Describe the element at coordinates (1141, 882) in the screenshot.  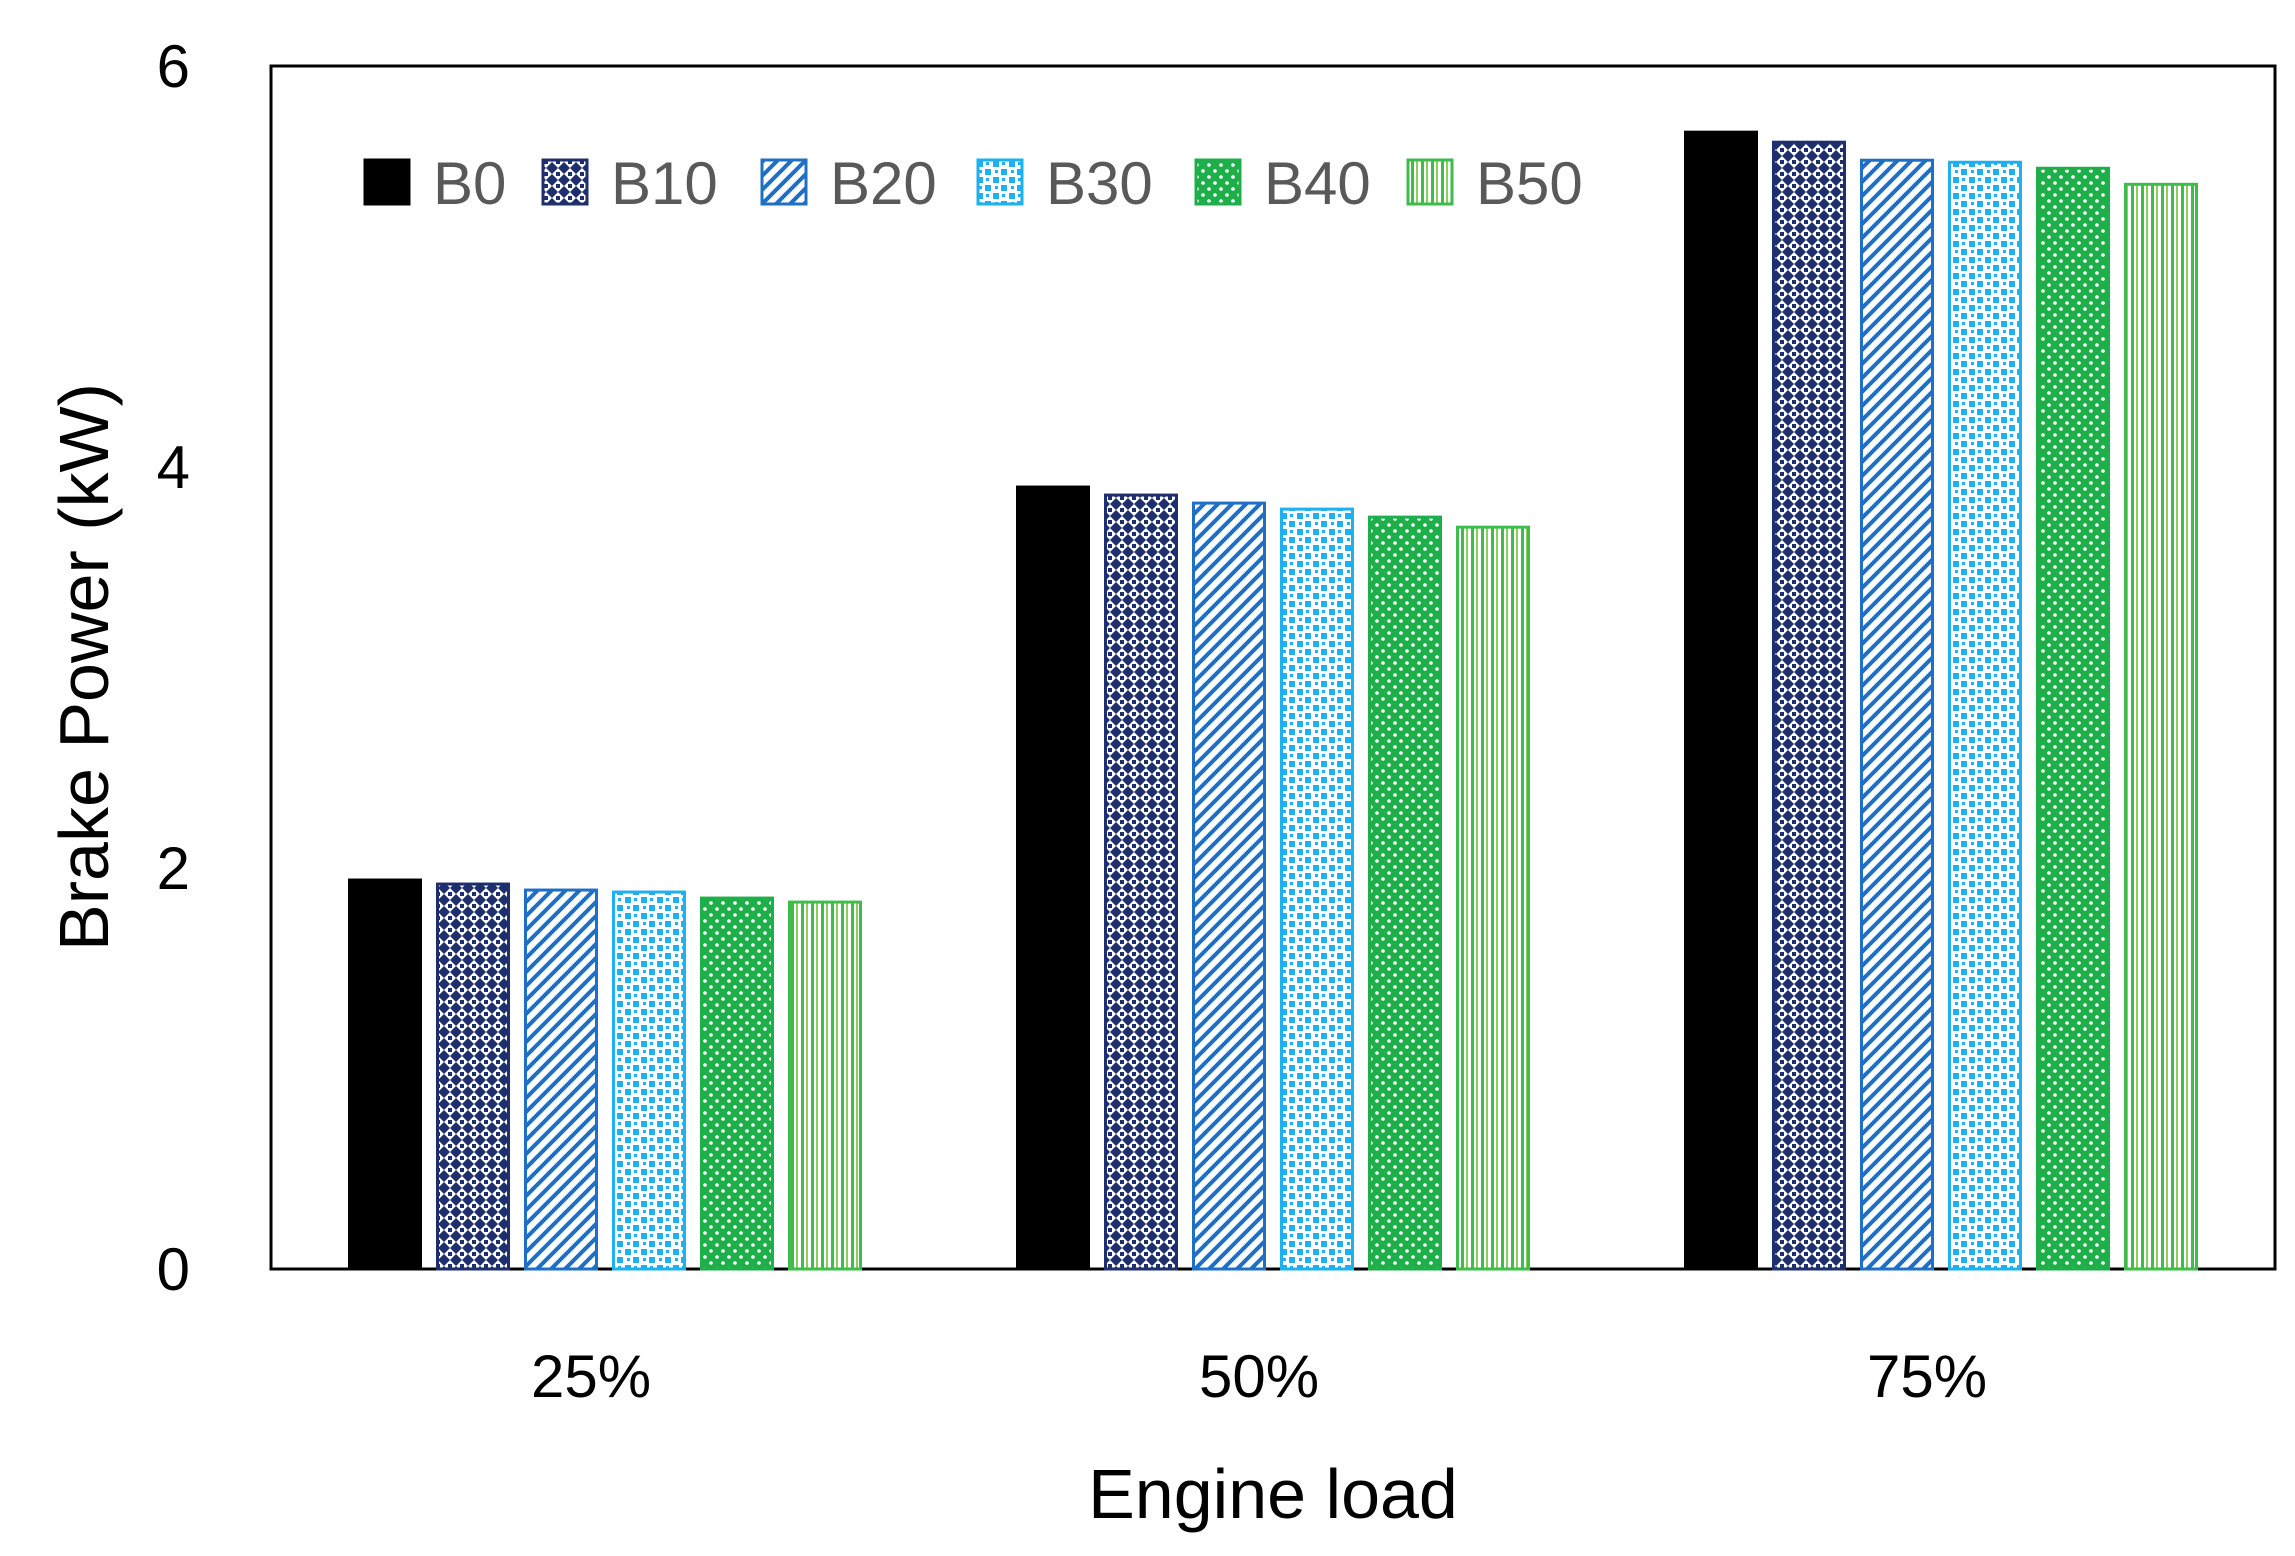
I see `bar-b10-50pct` at that location.